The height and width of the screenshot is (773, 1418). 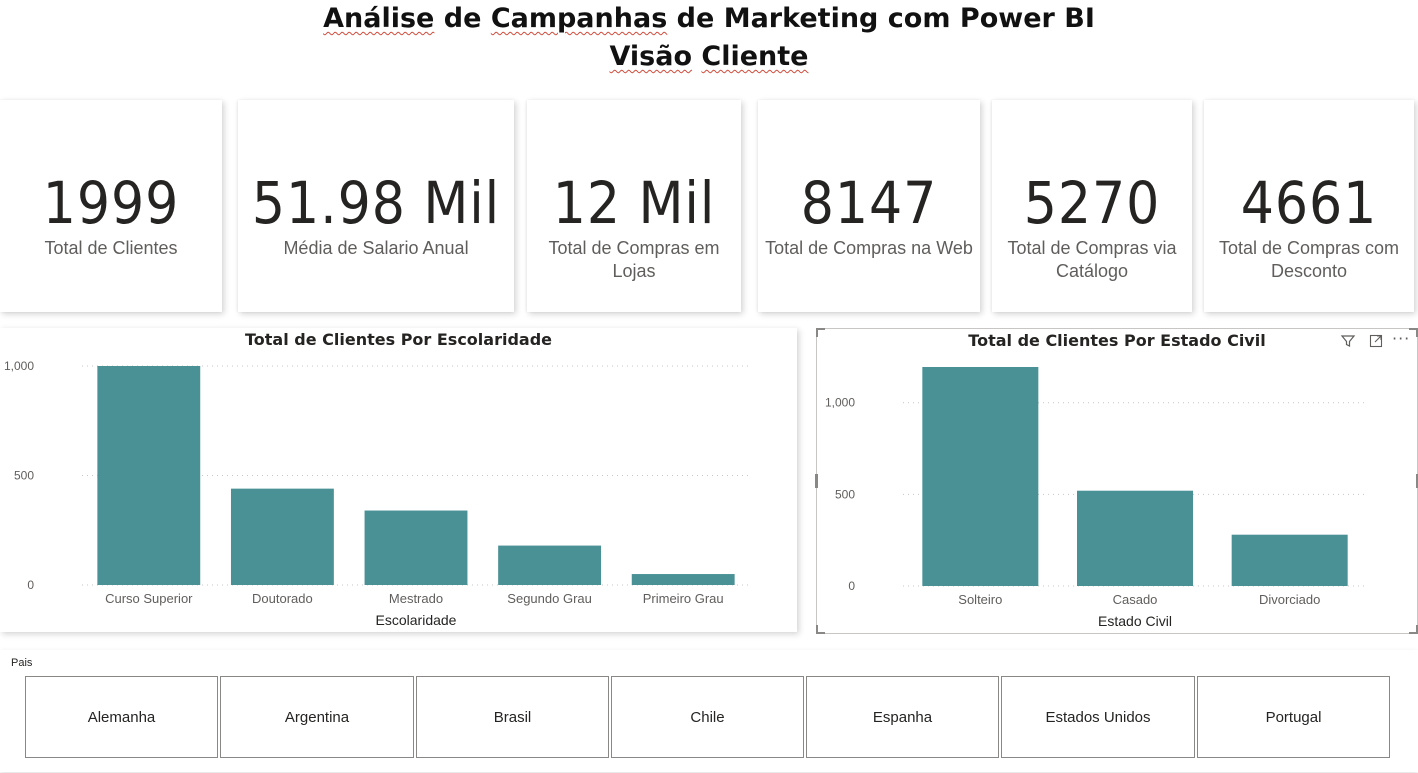 I want to click on x-tick-label: Divorciado, so click(x=1289, y=599).